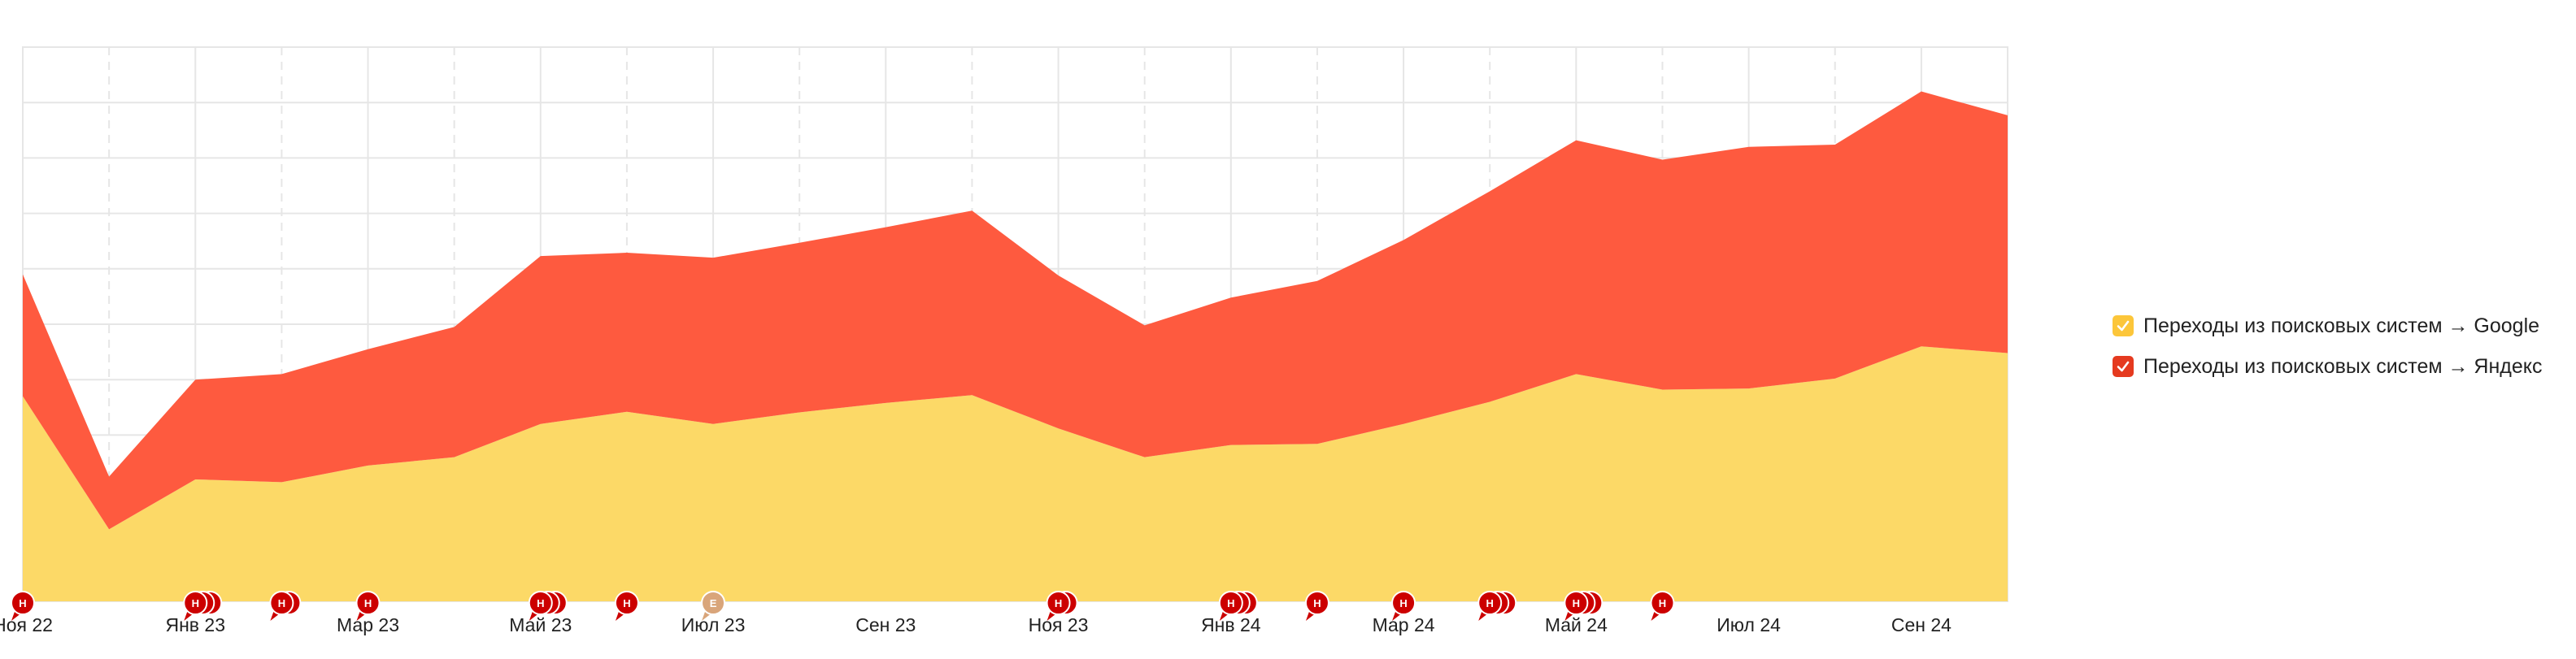 Image resolution: width=2576 pixels, height=659 pixels. I want to click on x-tick-label: Май 24, so click(1577, 624).